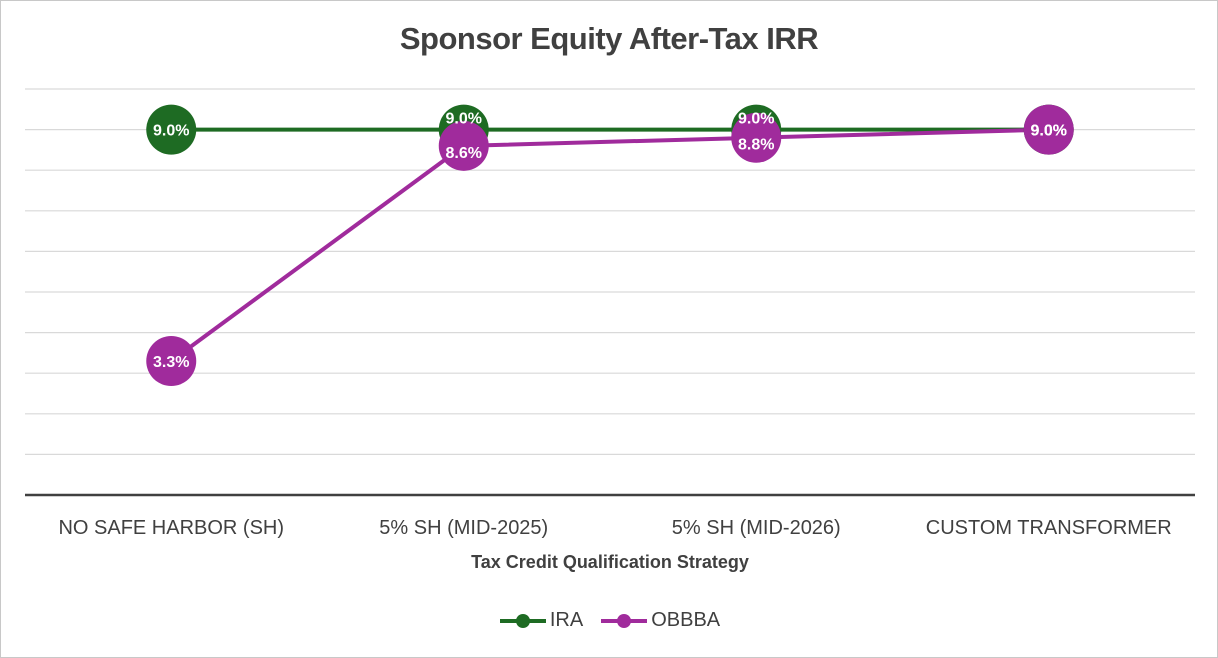 The height and width of the screenshot is (658, 1218). What do you see at coordinates (756, 145) in the screenshot?
I see `data-label-obbba: 8.8%` at bounding box center [756, 145].